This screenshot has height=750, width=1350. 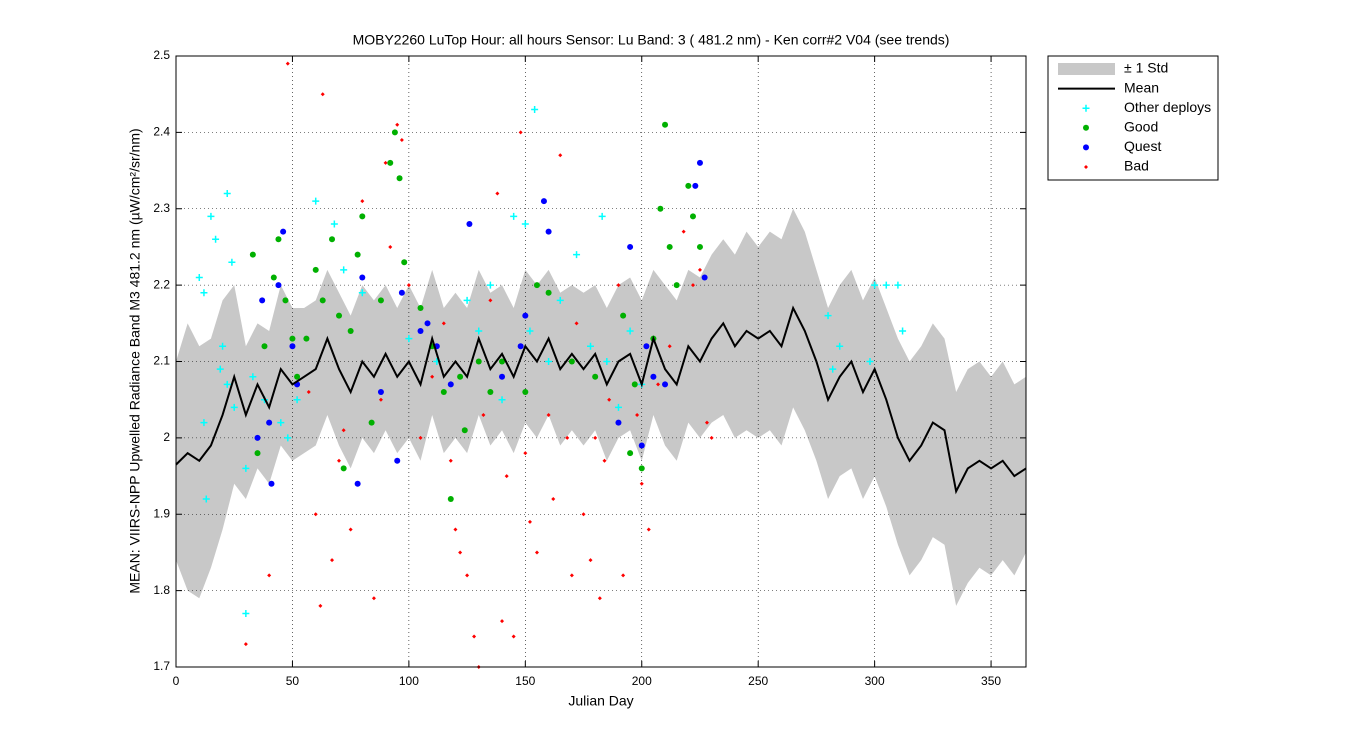 I want to click on y-tick-label: 2.1, so click(x=161, y=361).